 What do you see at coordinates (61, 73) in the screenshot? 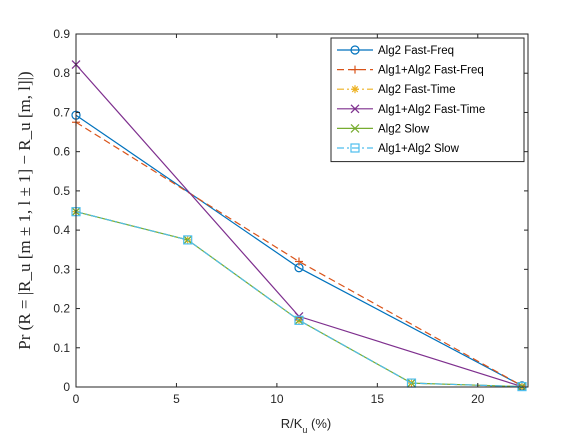
I see `y-tick-label: 0.8` at bounding box center [61, 73].